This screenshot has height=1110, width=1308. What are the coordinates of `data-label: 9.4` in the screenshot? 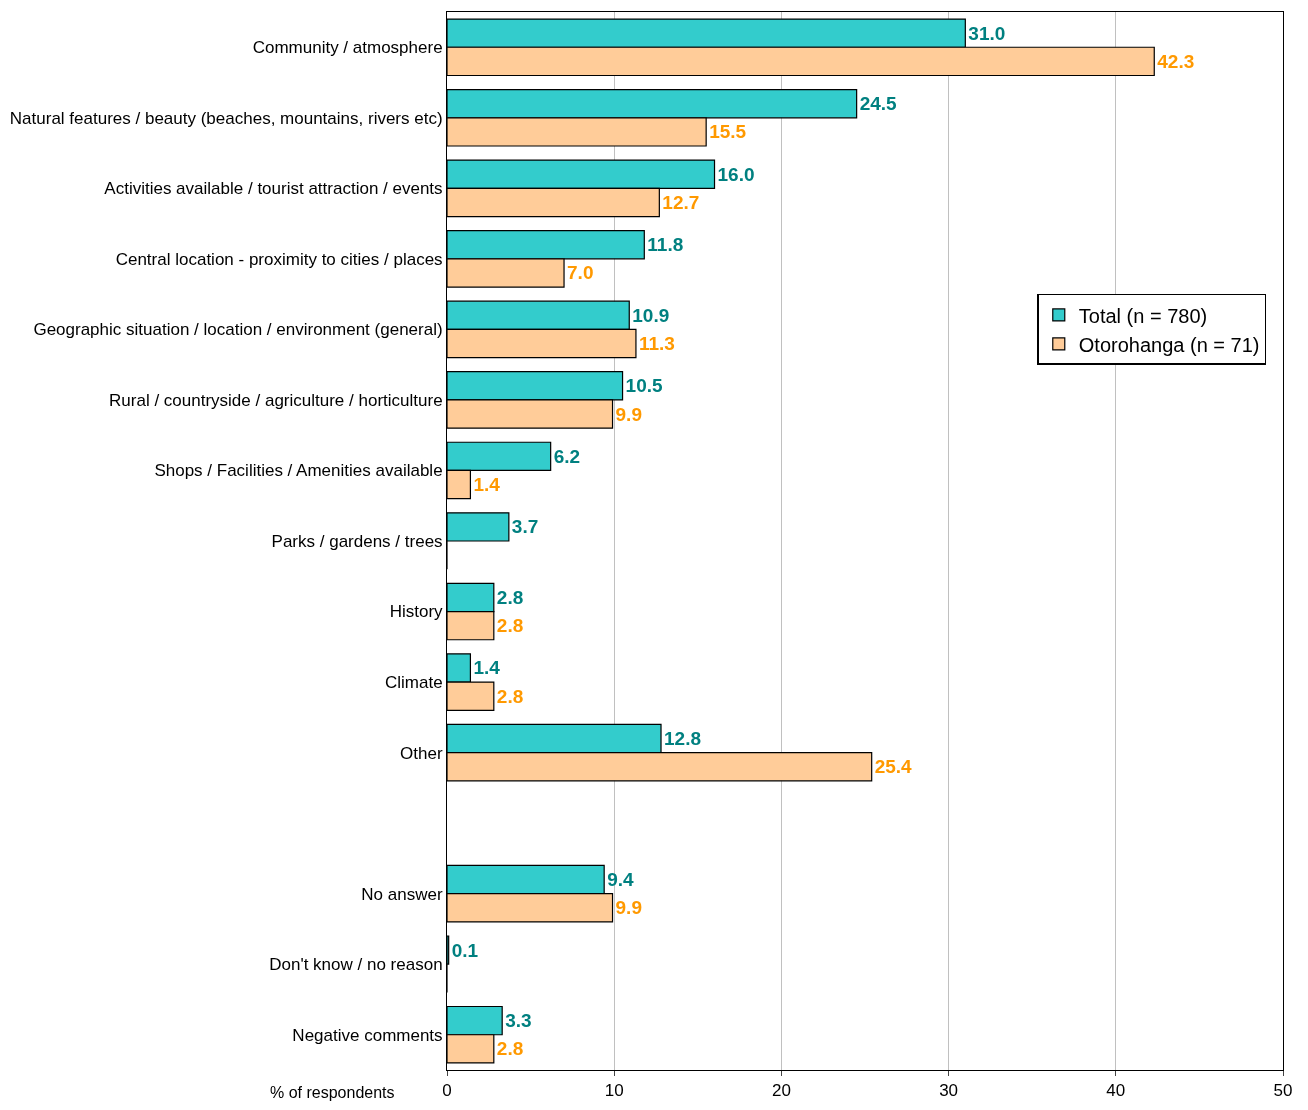 It's located at (621, 880).